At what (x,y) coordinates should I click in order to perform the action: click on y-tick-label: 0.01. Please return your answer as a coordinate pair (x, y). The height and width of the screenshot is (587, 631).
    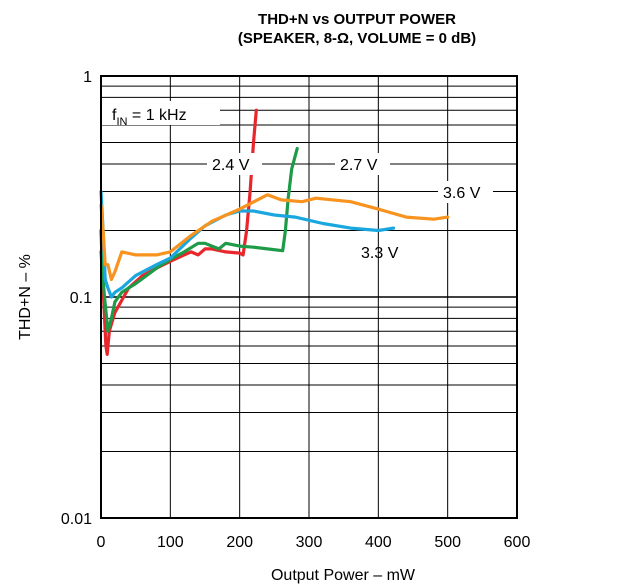
    Looking at the image, I should click on (76, 519).